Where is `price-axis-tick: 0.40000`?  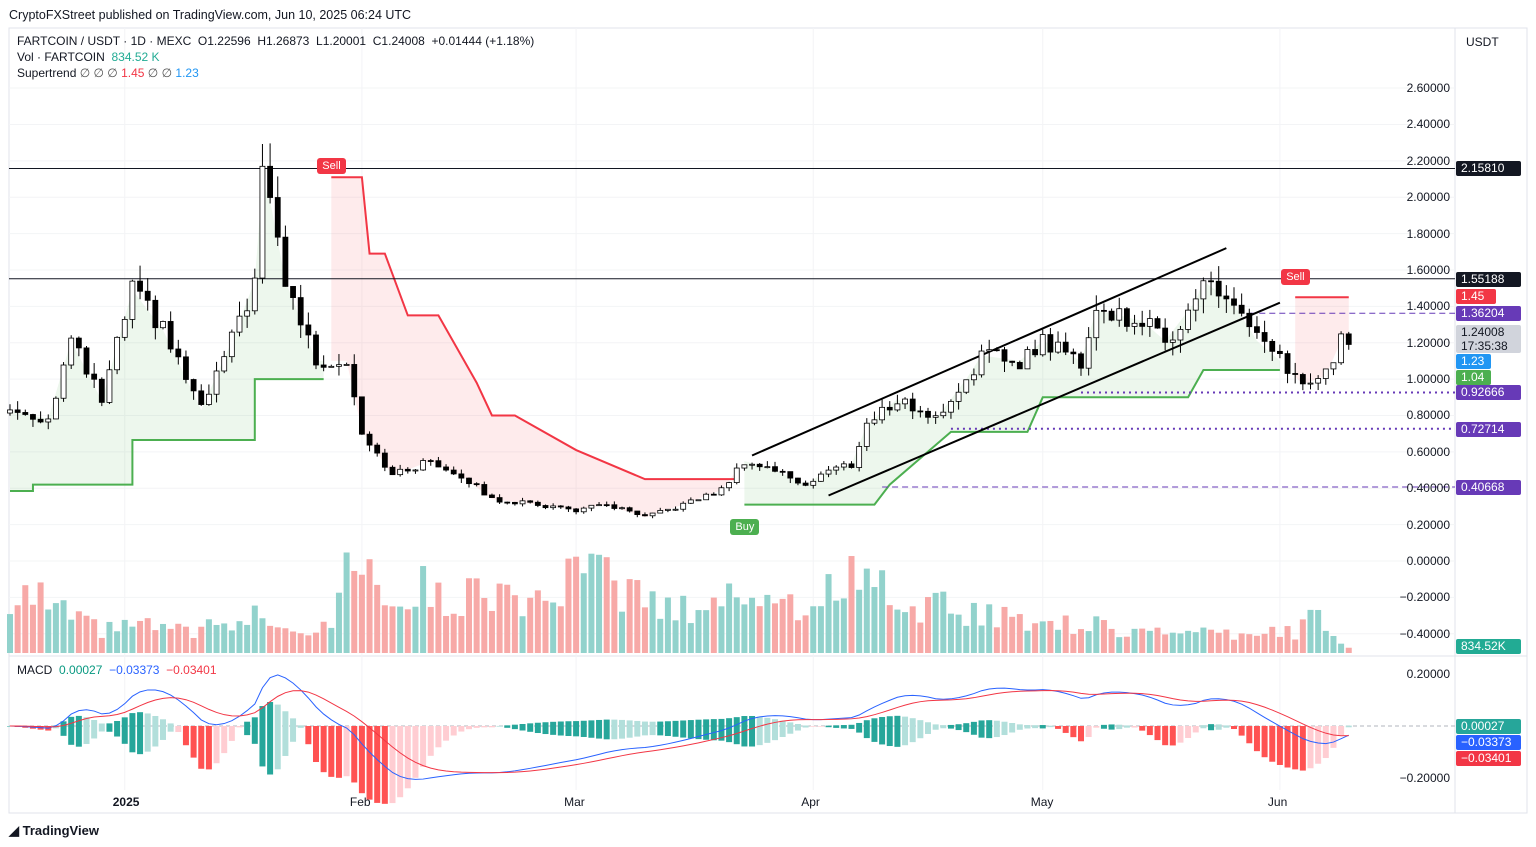 price-axis-tick: 0.40000 is located at coordinates (1428, 488).